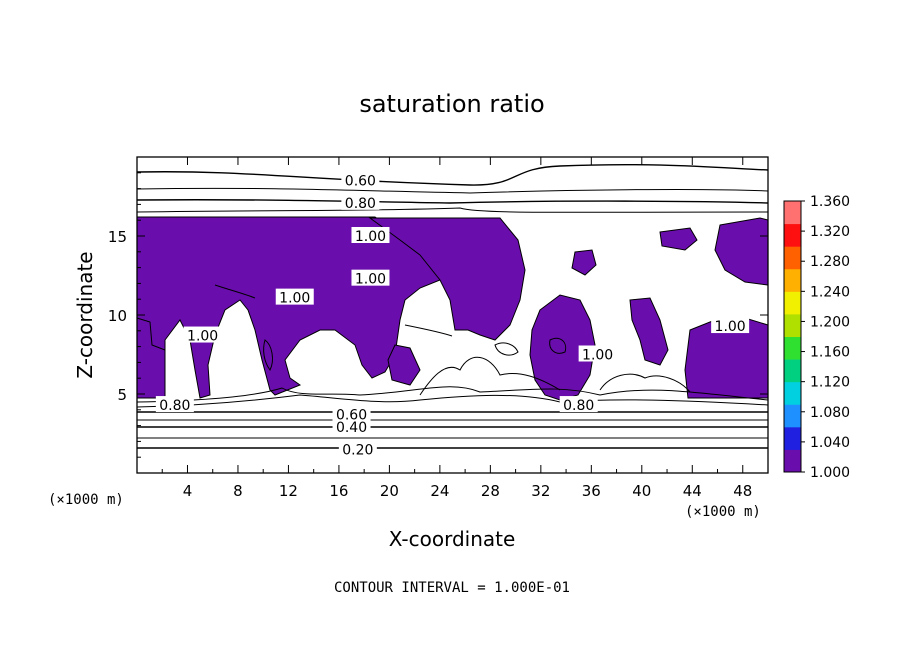 This screenshot has width=904, height=654. Describe the element at coordinates (742, 491) in the screenshot. I see `x-tick-label: 48` at that location.